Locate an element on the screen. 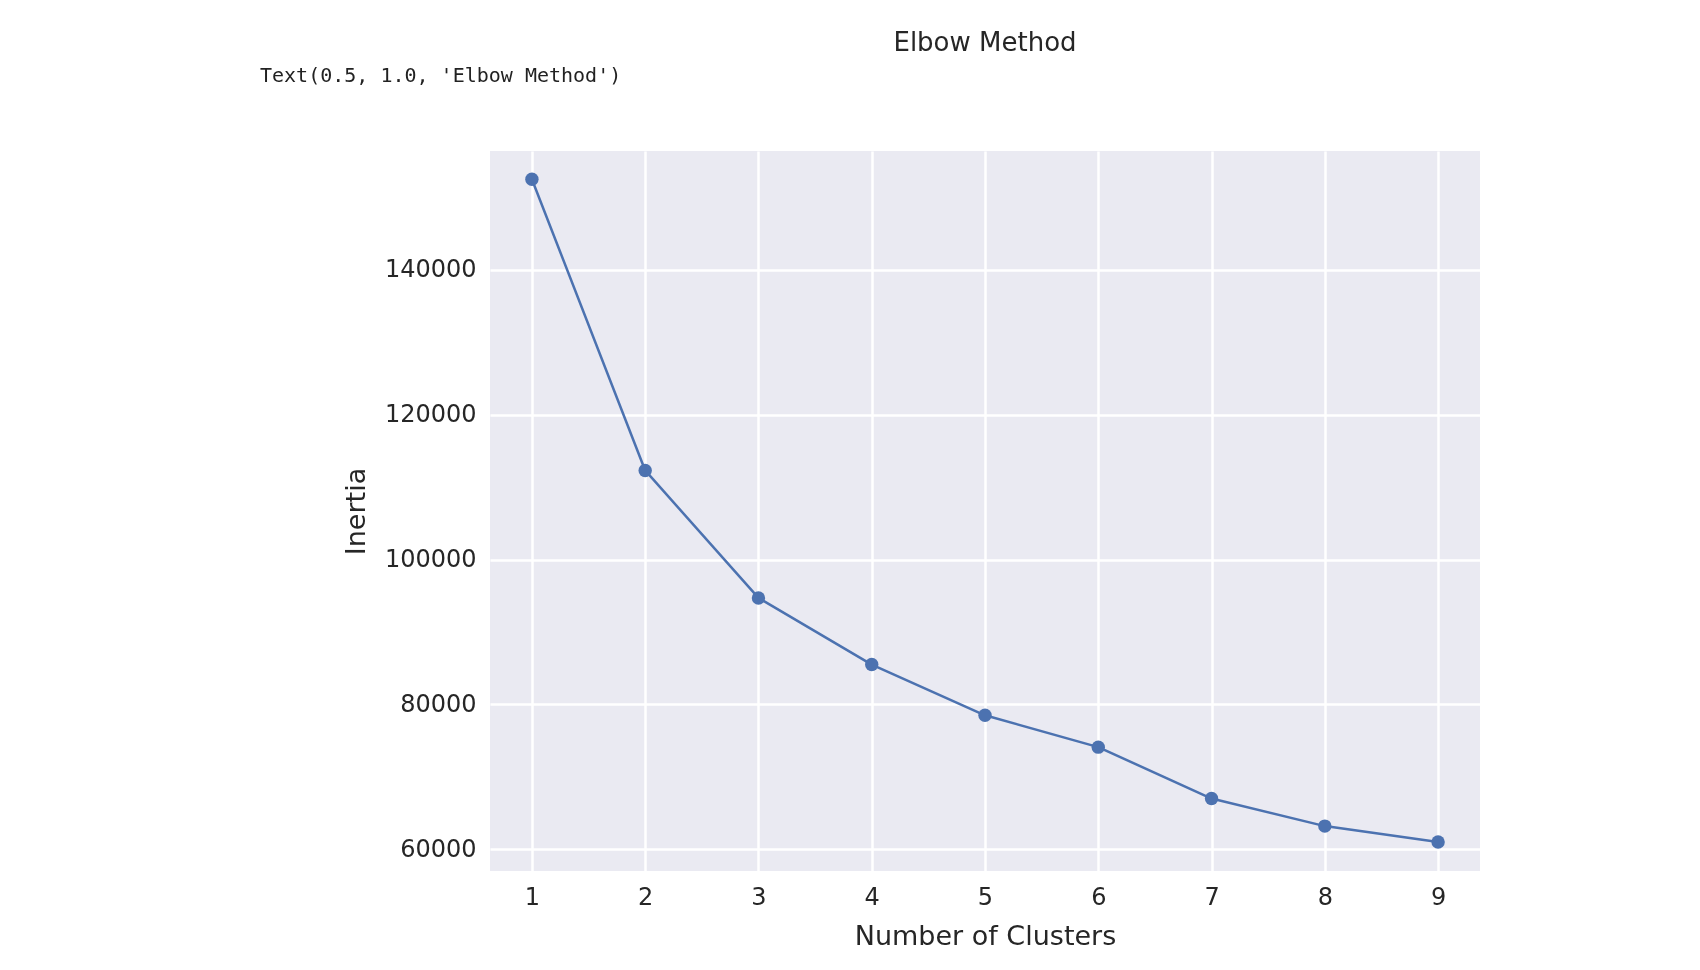 Image resolution: width=1700 pixels, height=970 pixels. x-tick-label: 1 is located at coordinates (532, 896).